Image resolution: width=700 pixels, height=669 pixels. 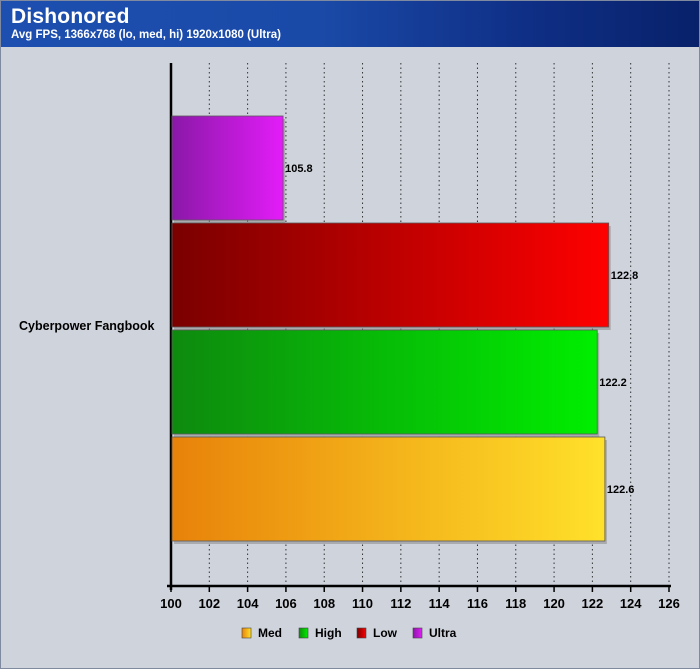 I want to click on data-label-med: 122.6, so click(x=621, y=490).